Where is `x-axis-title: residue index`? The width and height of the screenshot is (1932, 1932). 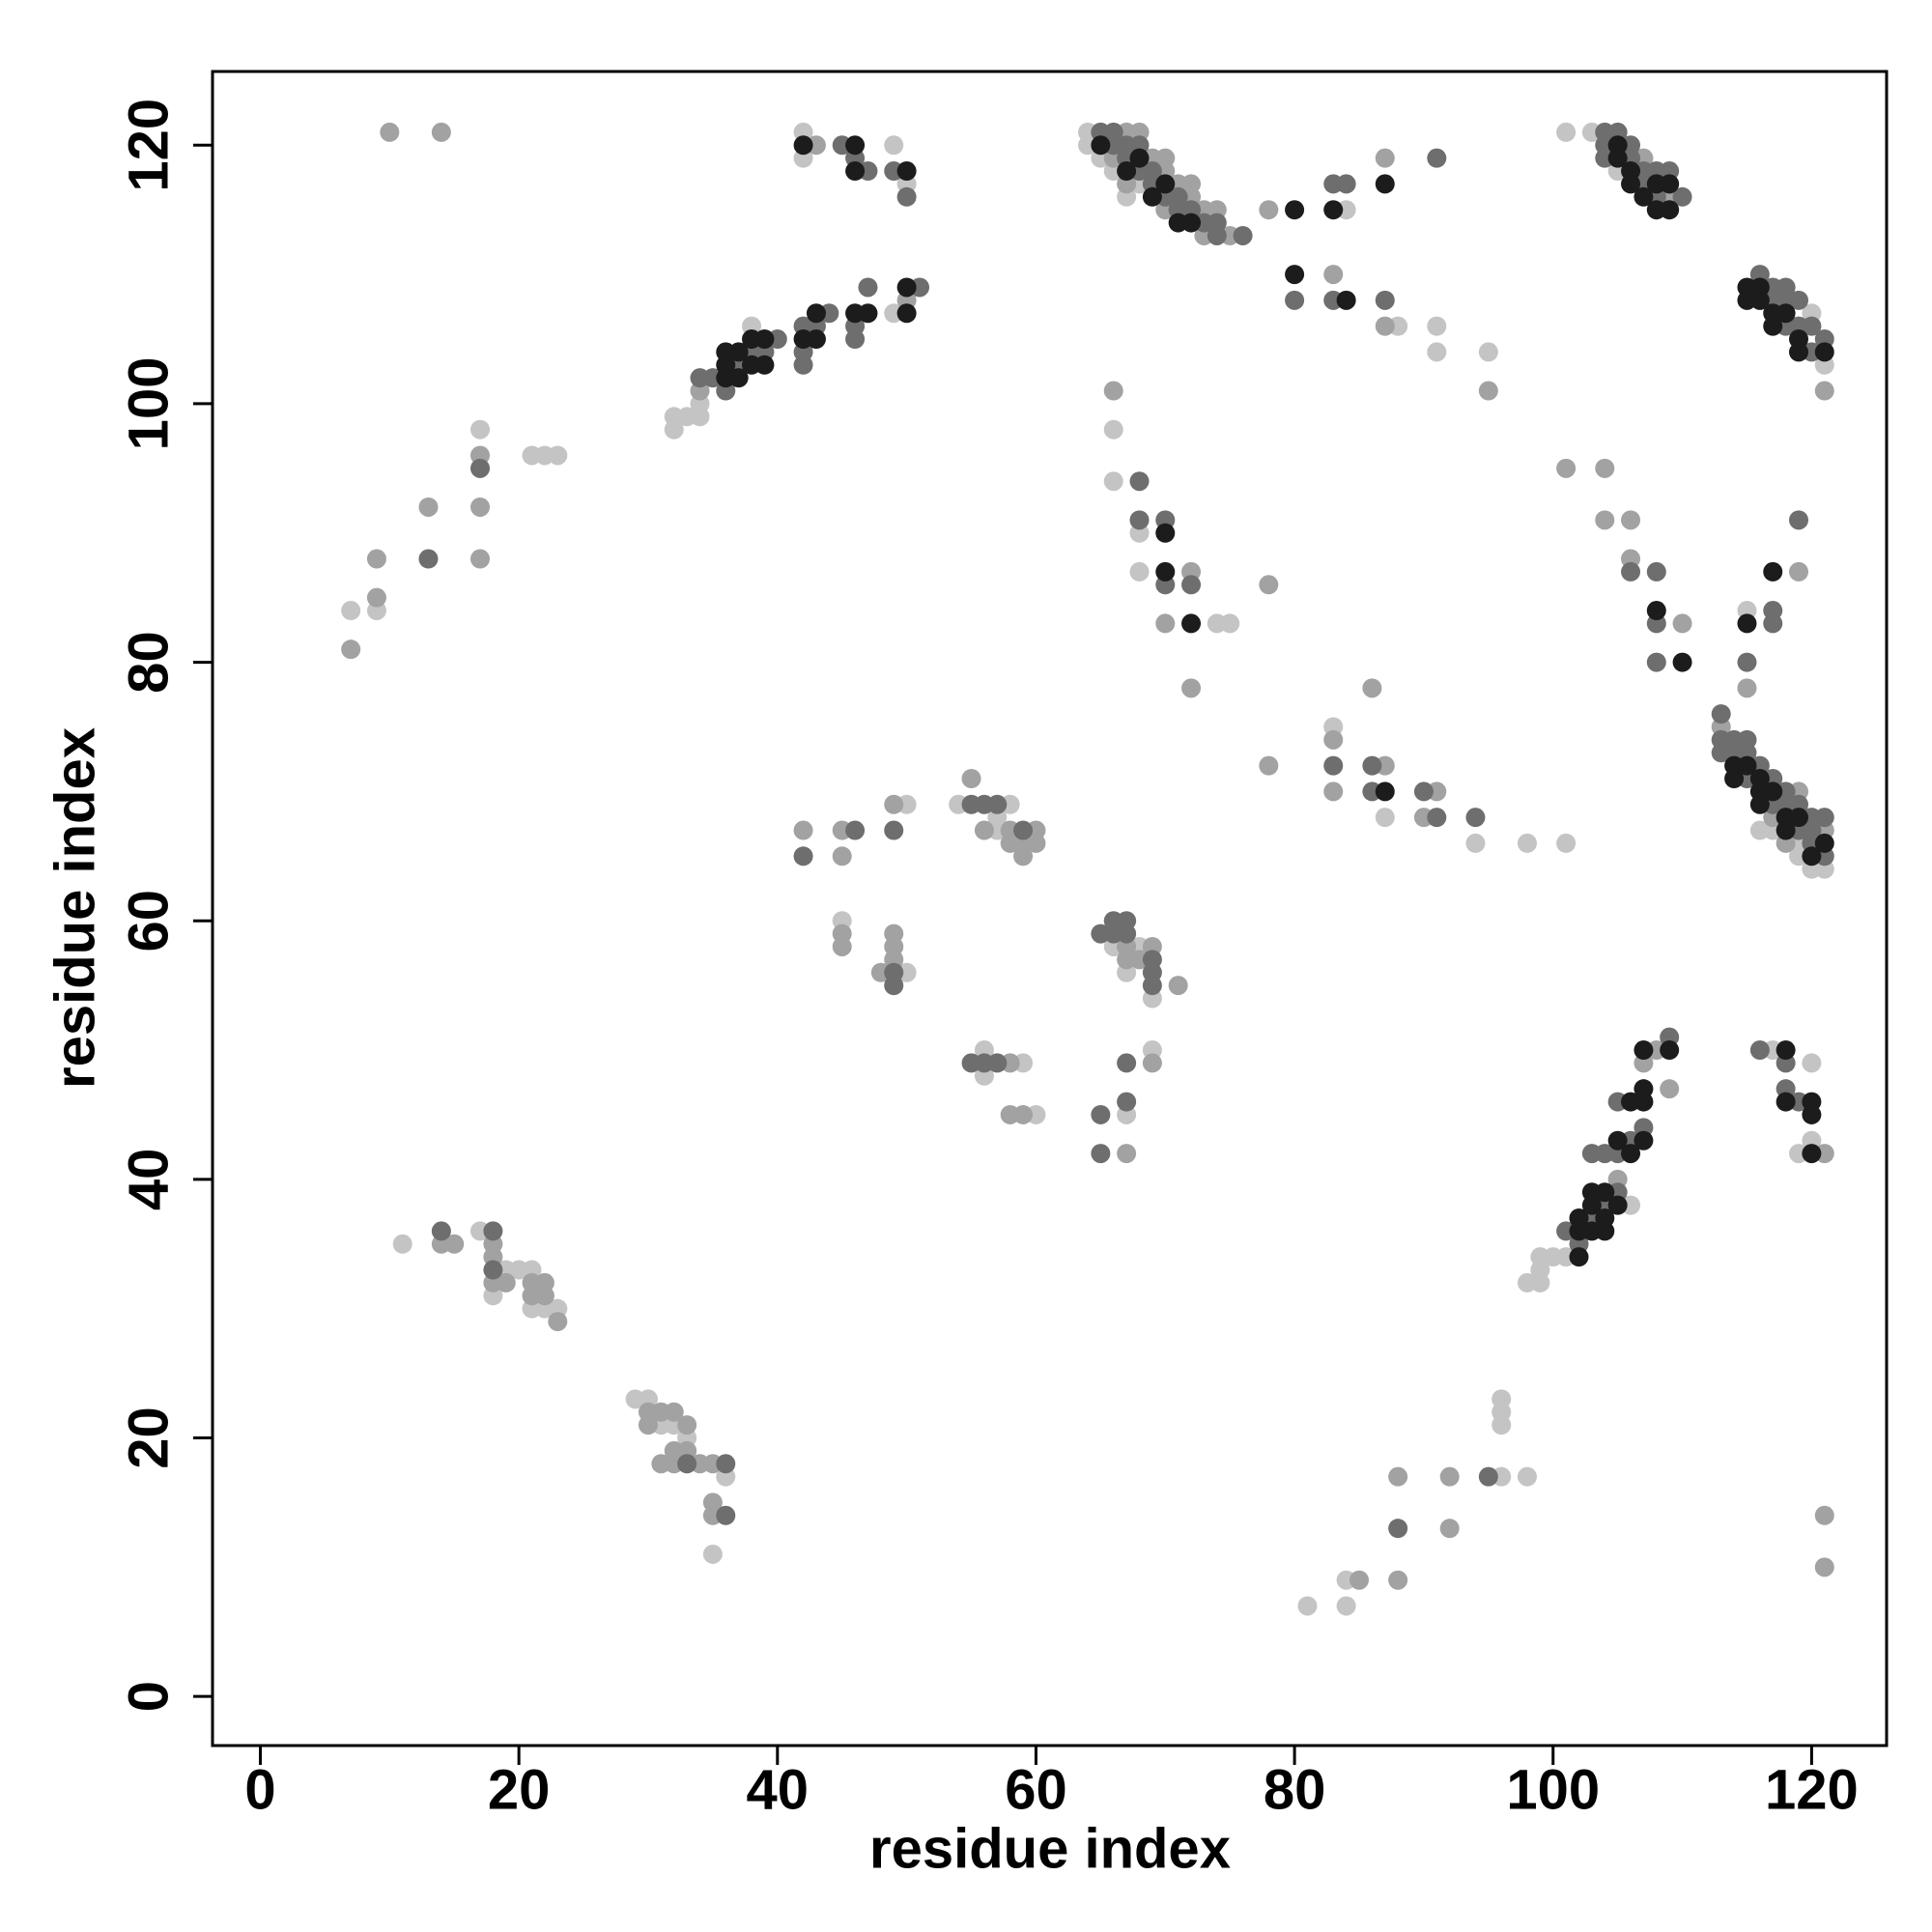 x-axis-title: residue index is located at coordinates (1050, 1848).